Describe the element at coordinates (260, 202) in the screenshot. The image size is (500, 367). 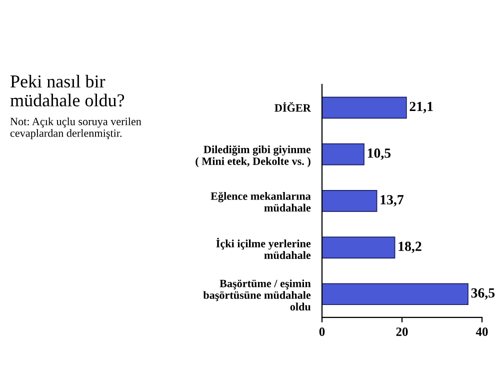
I see `y-tick-label: Eğlence mekanlarına müdahale` at that location.